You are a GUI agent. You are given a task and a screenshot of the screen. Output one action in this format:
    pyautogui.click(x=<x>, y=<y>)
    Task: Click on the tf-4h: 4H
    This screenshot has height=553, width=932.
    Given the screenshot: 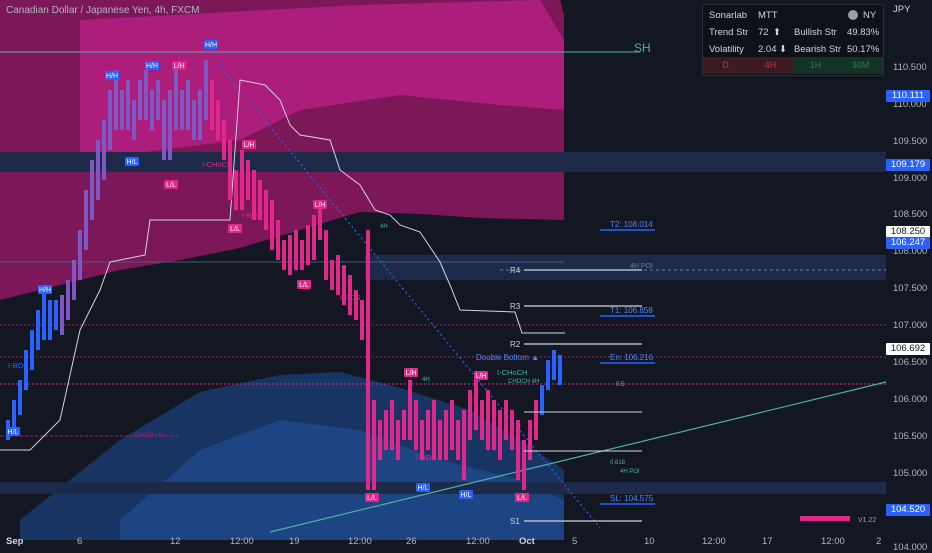 What is the action you would take?
    pyautogui.click(x=770, y=65)
    